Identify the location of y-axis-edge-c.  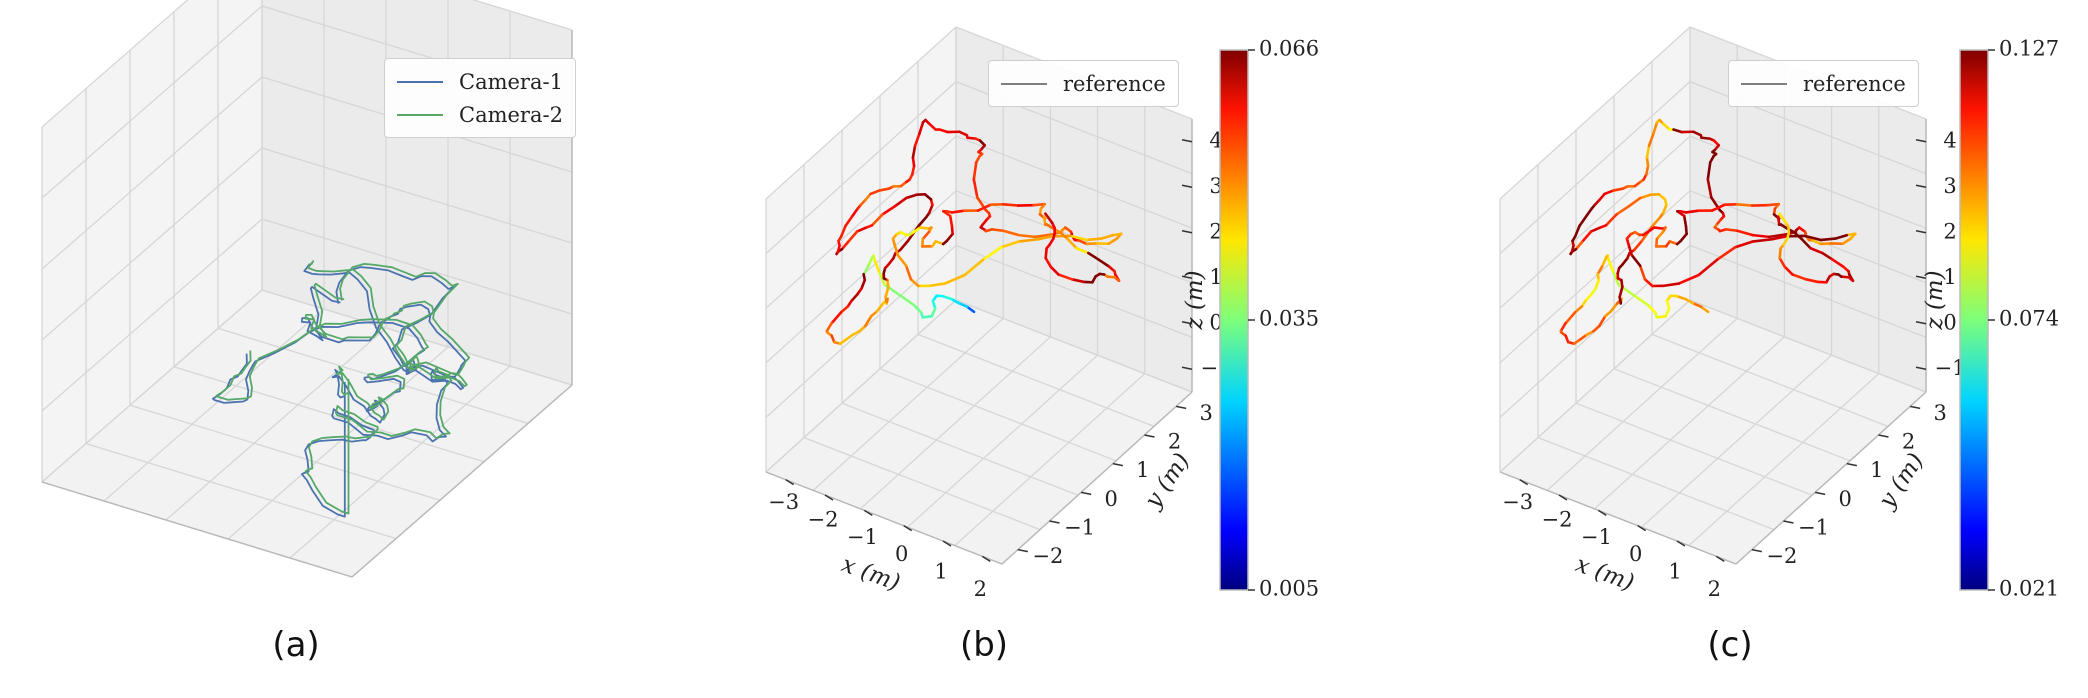
(1831, 478).